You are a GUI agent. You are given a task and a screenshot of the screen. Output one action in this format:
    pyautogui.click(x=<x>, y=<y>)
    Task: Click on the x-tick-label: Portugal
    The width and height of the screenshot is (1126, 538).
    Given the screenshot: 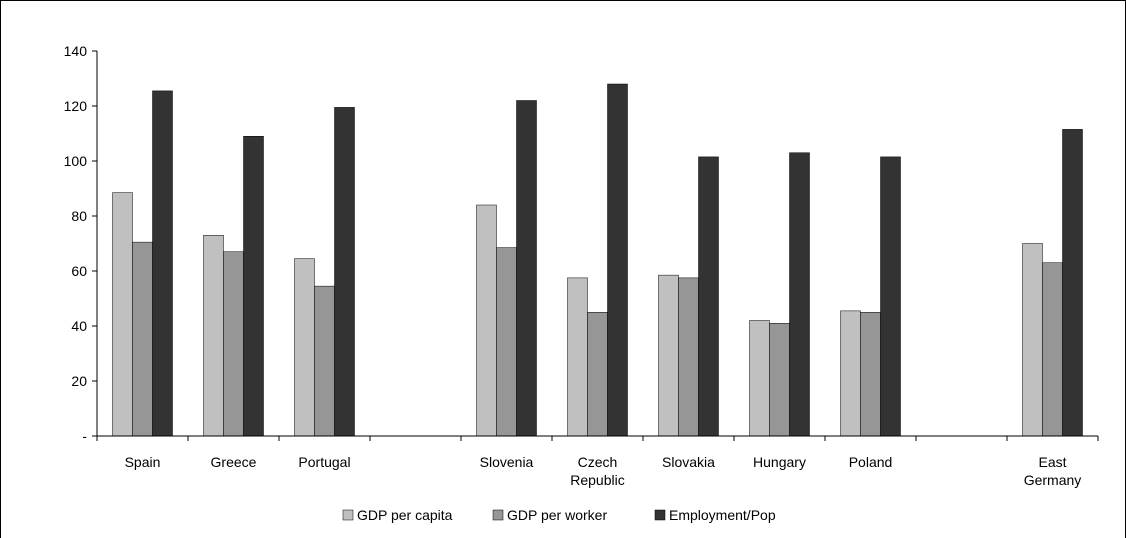 What is the action you would take?
    pyautogui.click(x=324, y=462)
    